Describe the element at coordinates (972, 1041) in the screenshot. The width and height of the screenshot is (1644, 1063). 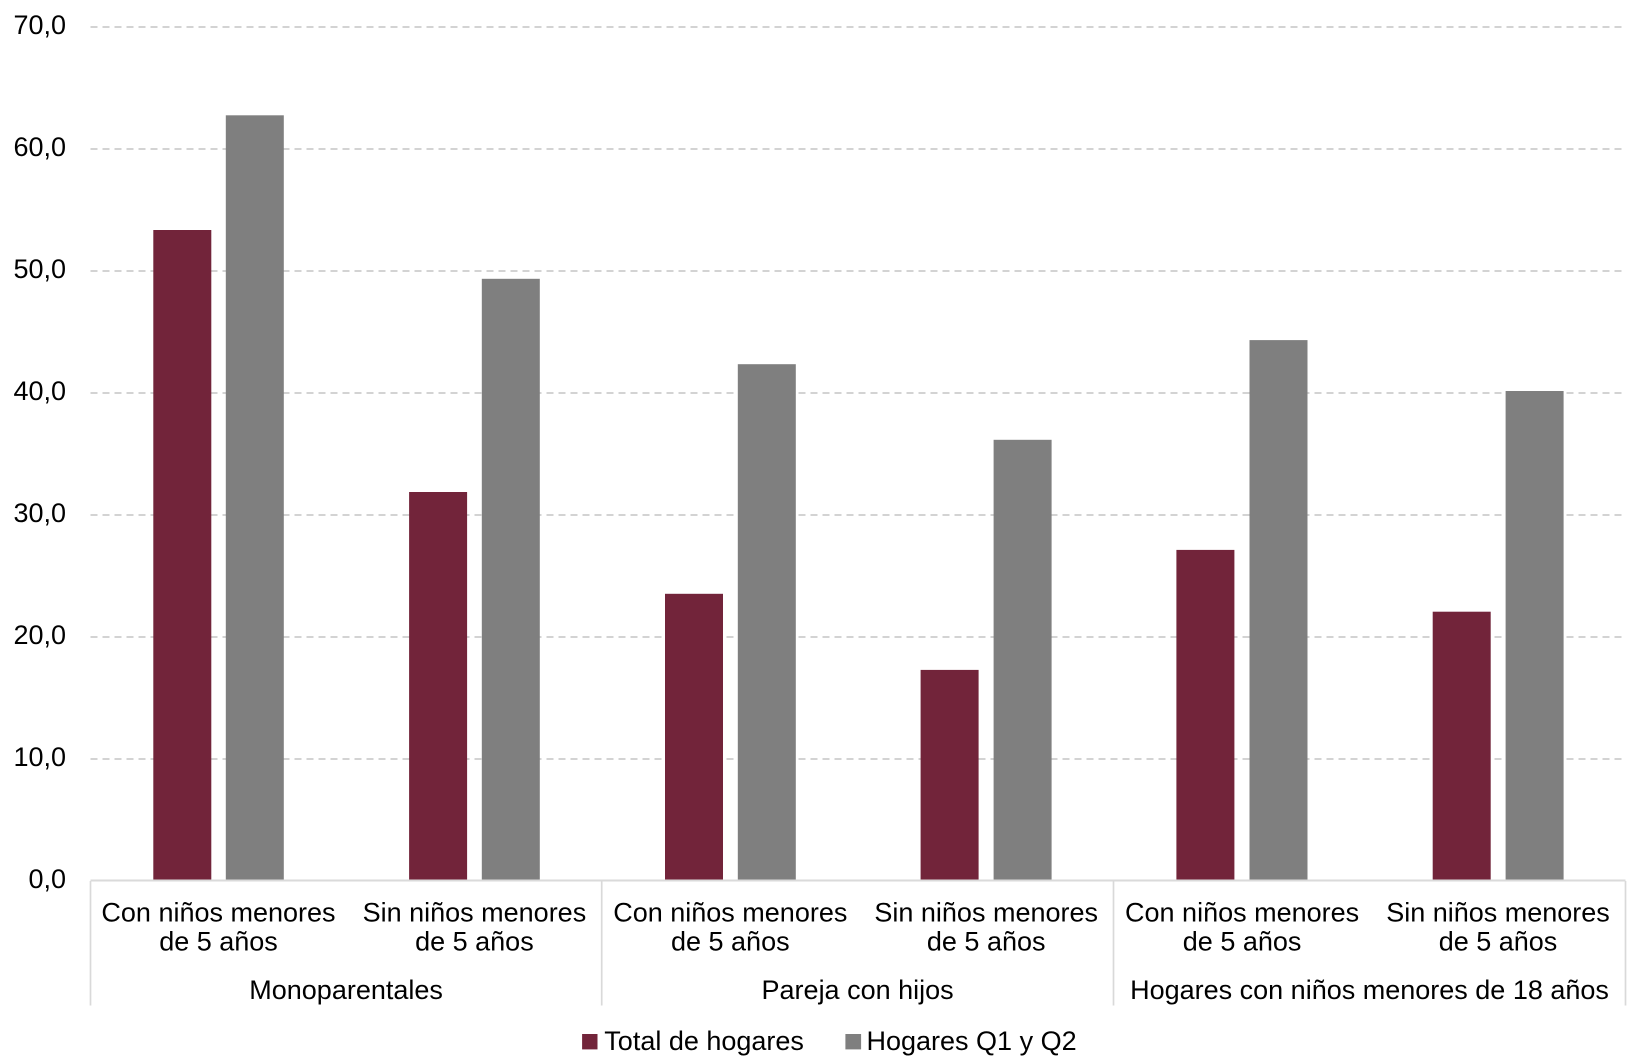
I see `svg-text: Hogares Q1 y Q2` at that location.